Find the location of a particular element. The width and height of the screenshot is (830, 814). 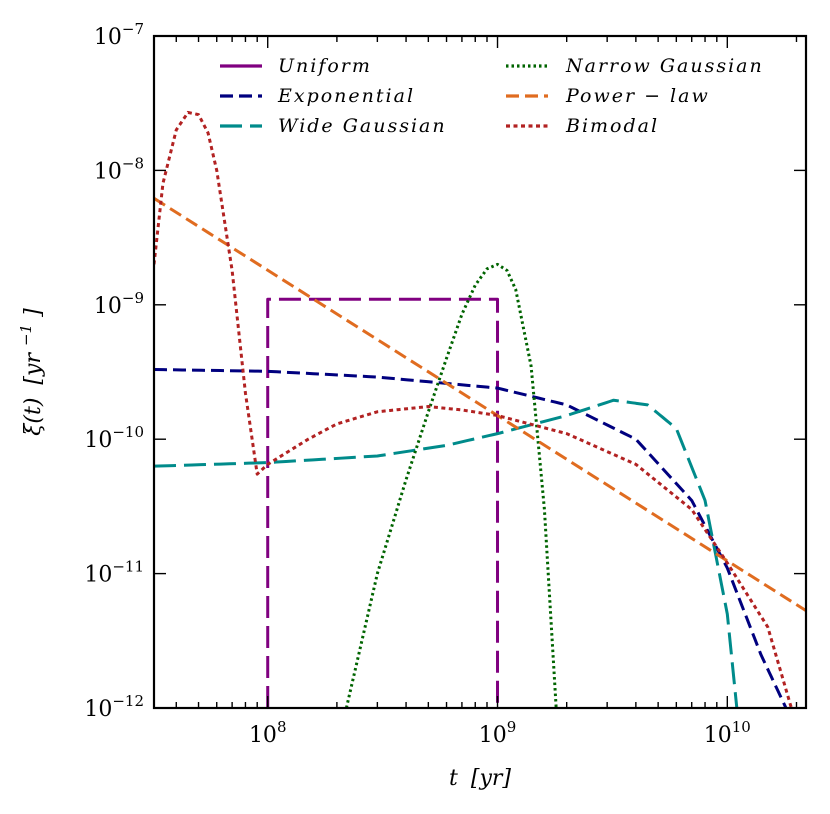

x-tick-label: 10⁹ is located at coordinates (498, 733).